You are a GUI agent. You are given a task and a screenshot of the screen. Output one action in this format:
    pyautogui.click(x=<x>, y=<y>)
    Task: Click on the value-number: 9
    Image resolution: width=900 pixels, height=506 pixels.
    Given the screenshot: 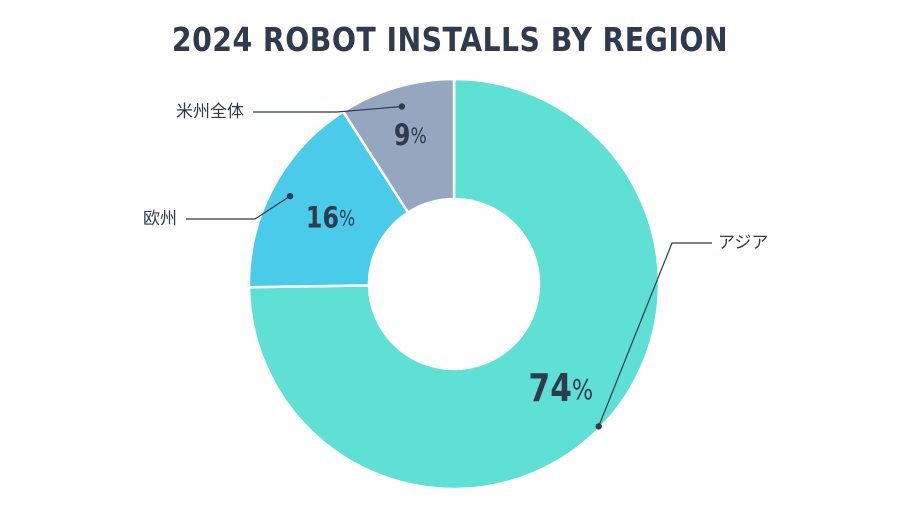 What is the action you would take?
    pyautogui.click(x=402, y=135)
    